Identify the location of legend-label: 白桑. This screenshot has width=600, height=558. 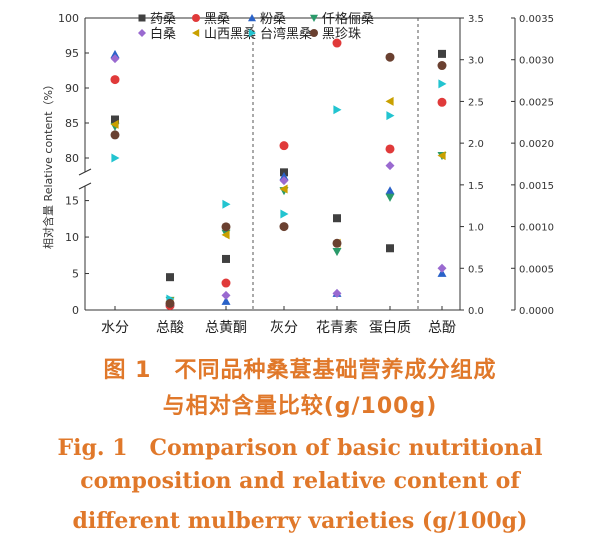
(163, 34).